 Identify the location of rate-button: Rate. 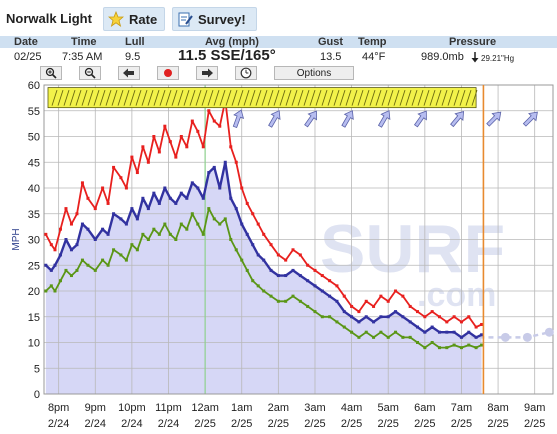
(134, 19).